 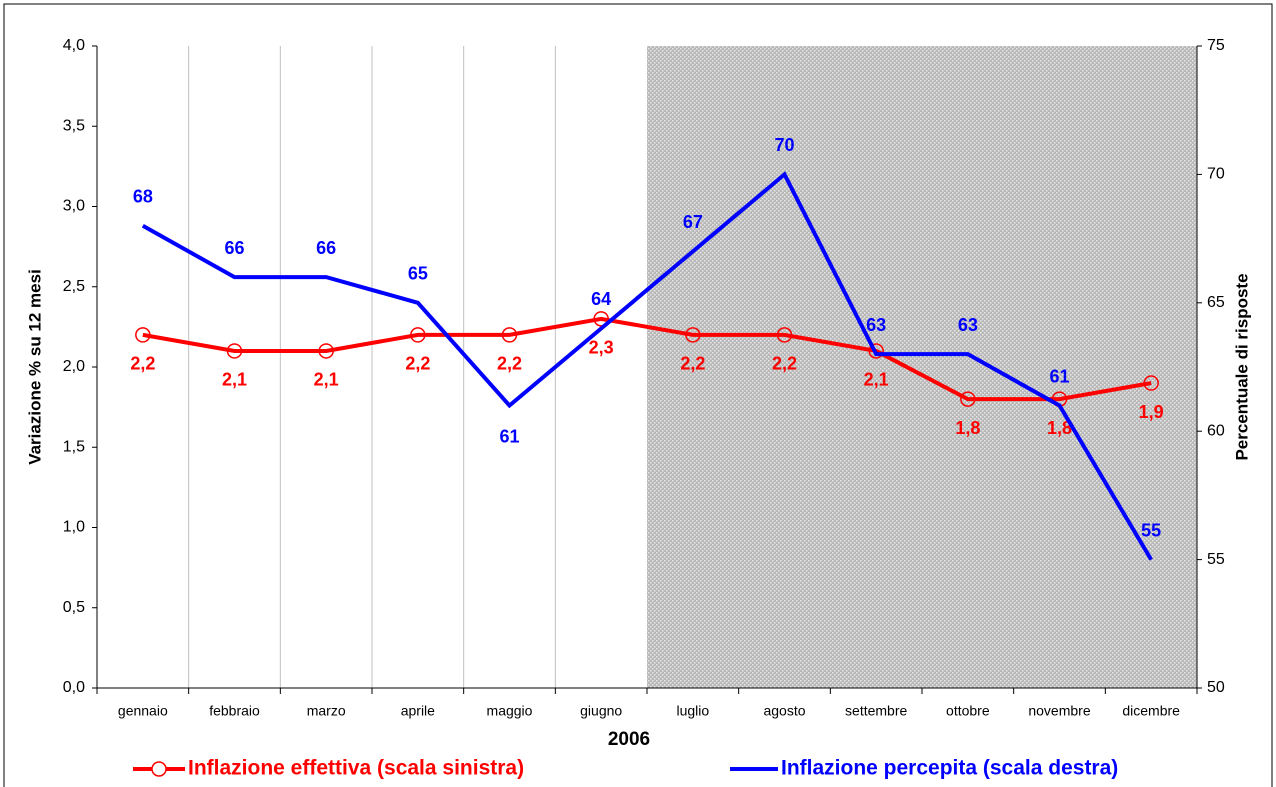 What do you see at coordinates (692, 711) in the screenshot?
I see `x-tick-label: luglio` at bounding box center [692, 711].